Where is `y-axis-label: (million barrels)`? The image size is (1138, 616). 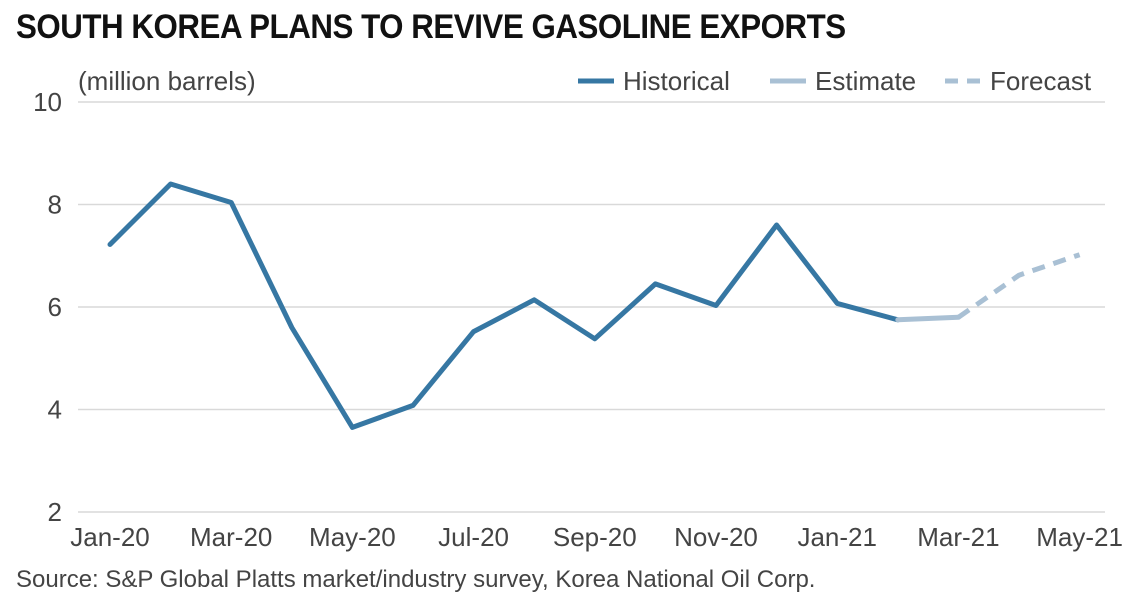 y-axis-label: (million barrels) is located at coordinates (167, 81).